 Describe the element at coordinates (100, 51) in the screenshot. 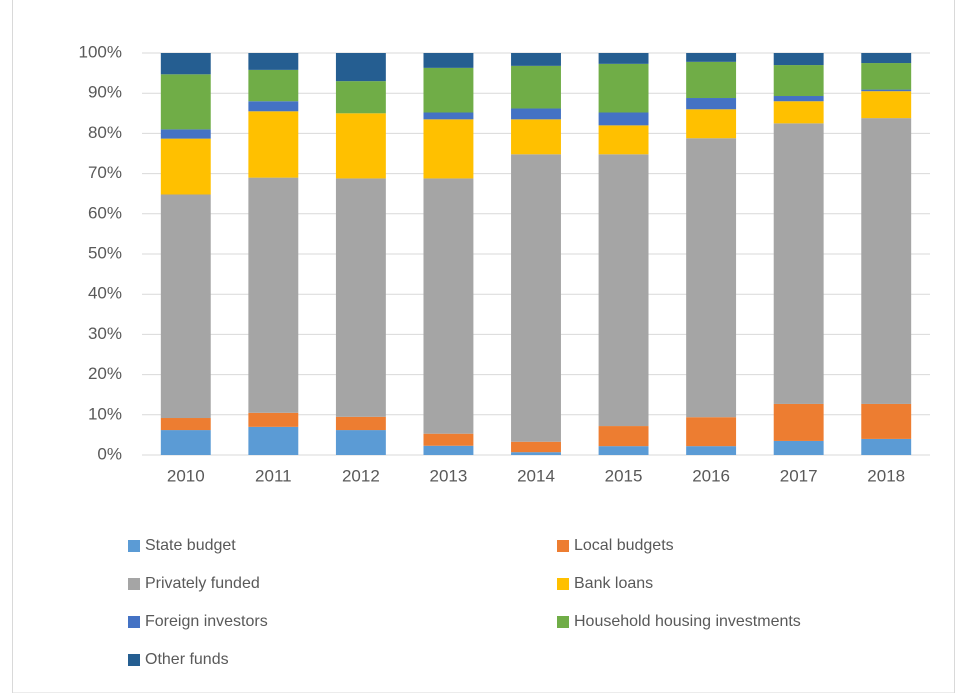

I see `y-tick-label: 100%` at that location.